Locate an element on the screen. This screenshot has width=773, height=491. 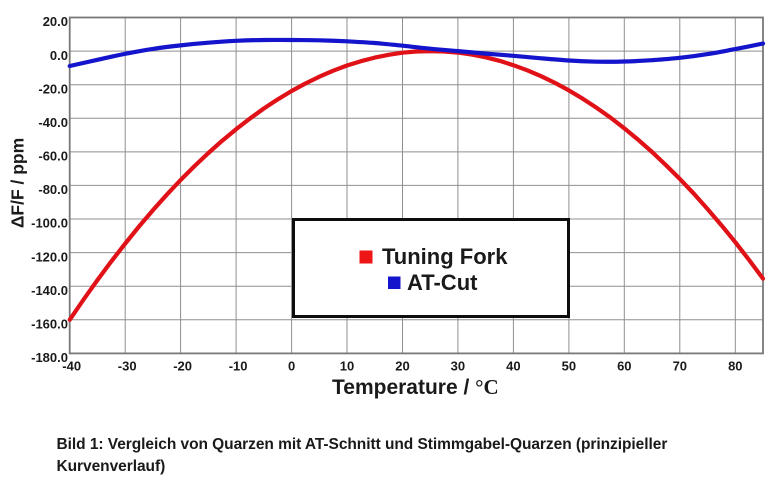
svg-text: 10 is located at coordinates (347, 366).